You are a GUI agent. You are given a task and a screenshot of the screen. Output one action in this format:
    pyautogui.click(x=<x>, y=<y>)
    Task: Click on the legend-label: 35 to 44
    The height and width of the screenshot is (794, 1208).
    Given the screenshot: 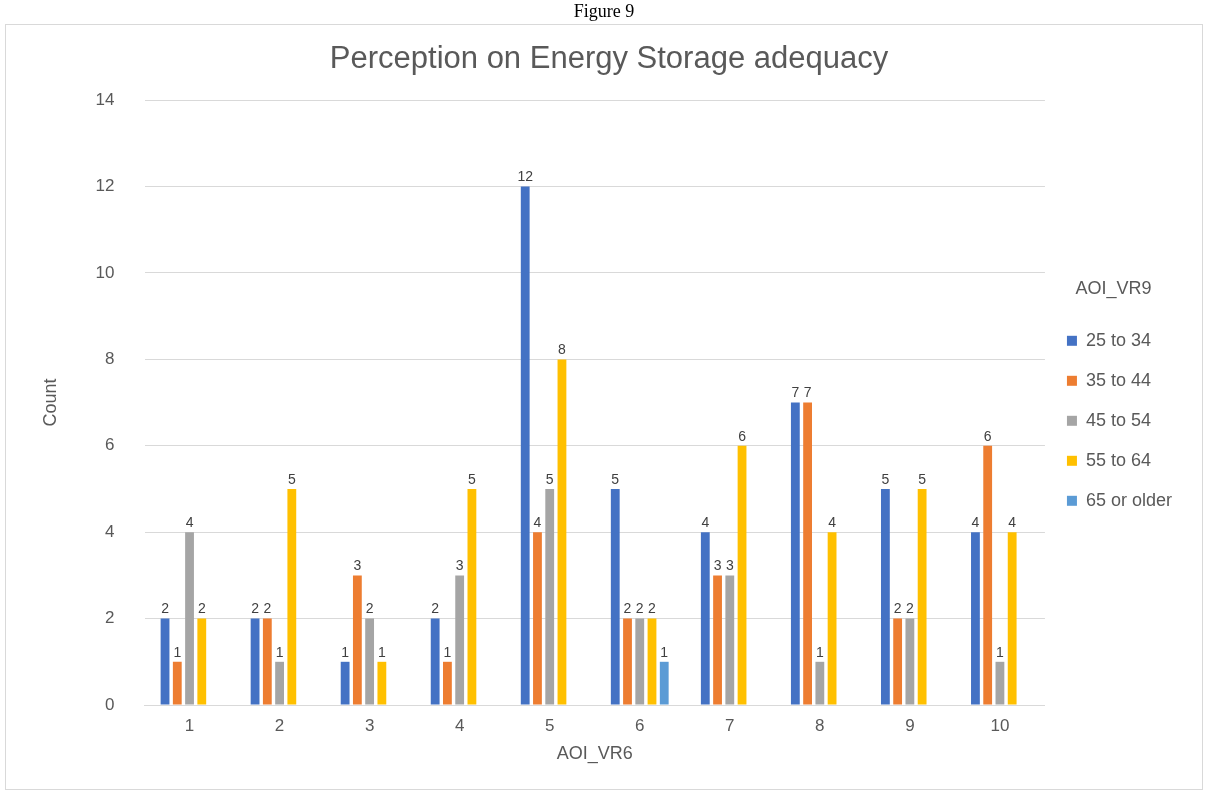 What is the action you would take?
    pyautogui.click(x=1118, y=379)
    